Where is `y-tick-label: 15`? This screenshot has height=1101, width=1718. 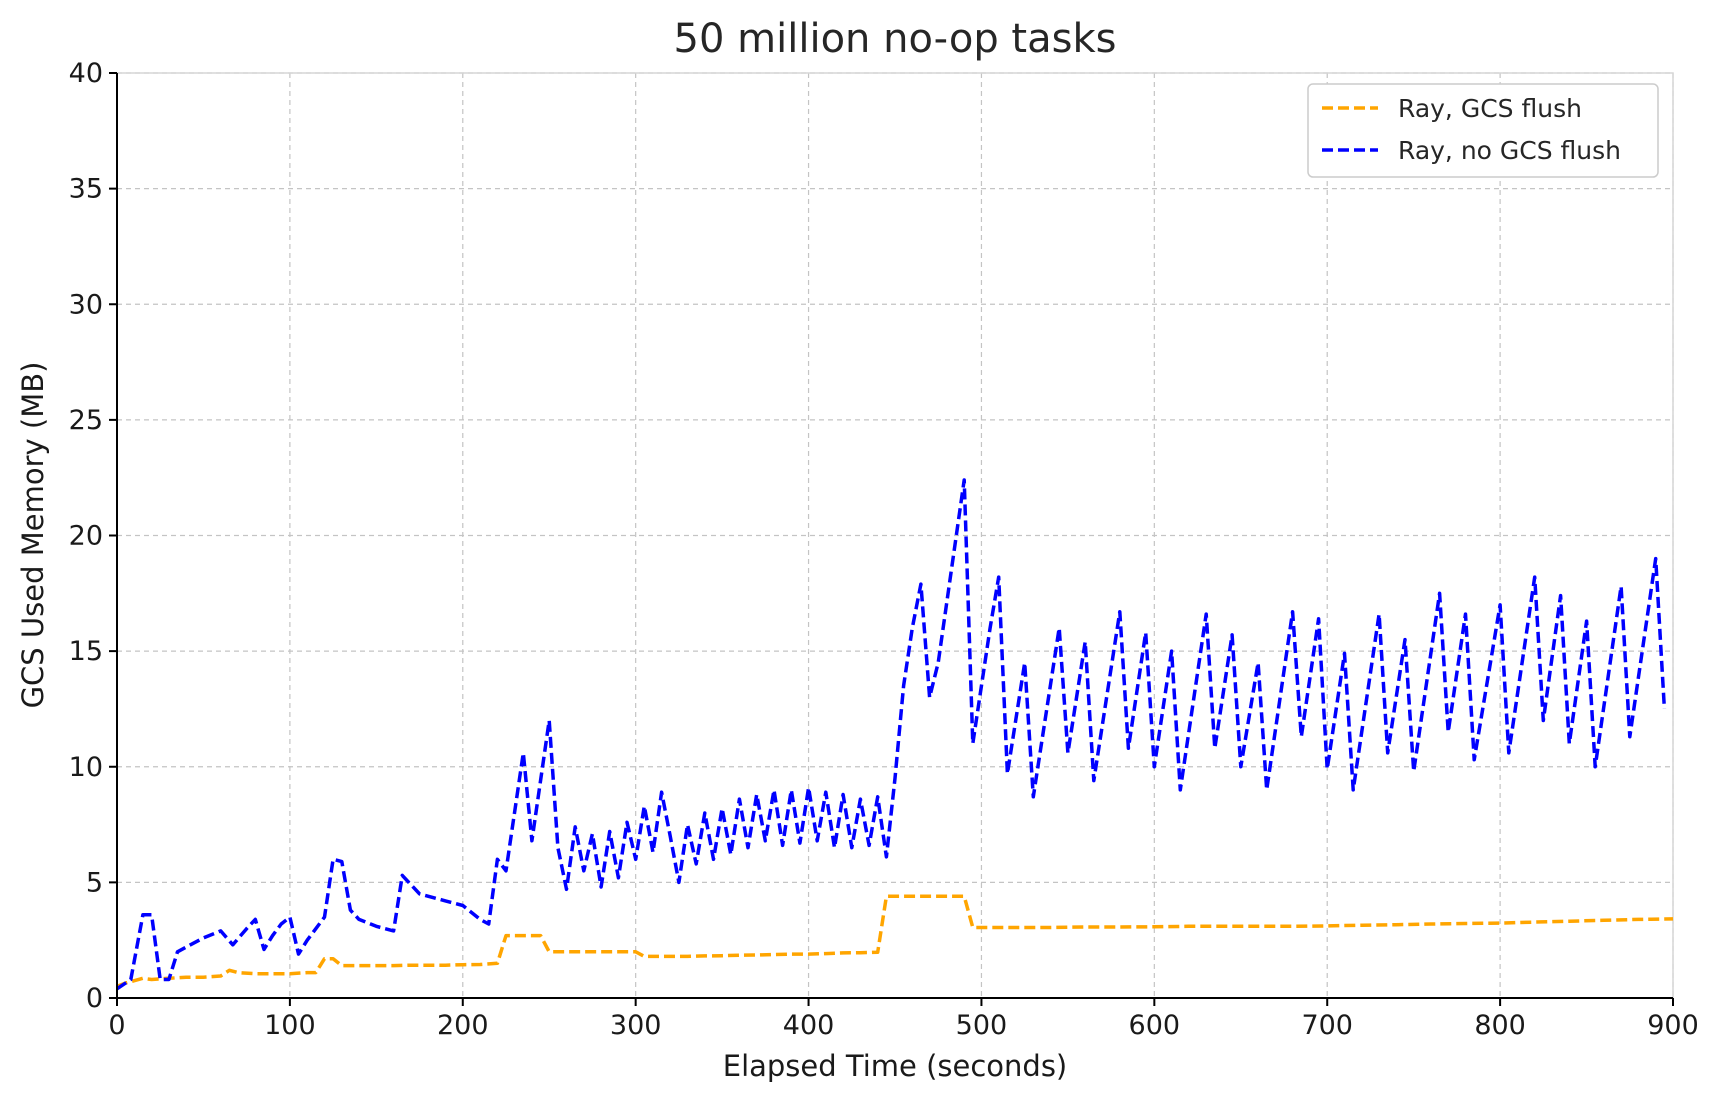
y-tick-label: 15 is located at coordinates (86, 651).